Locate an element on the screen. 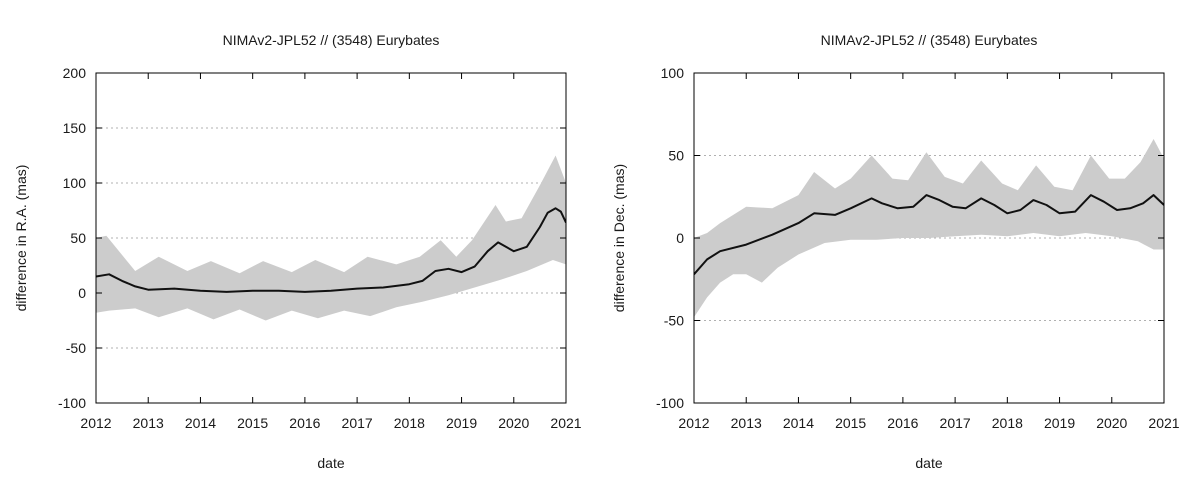  ra-x-tick-label: 2020 is located at coordinates (513, 423).